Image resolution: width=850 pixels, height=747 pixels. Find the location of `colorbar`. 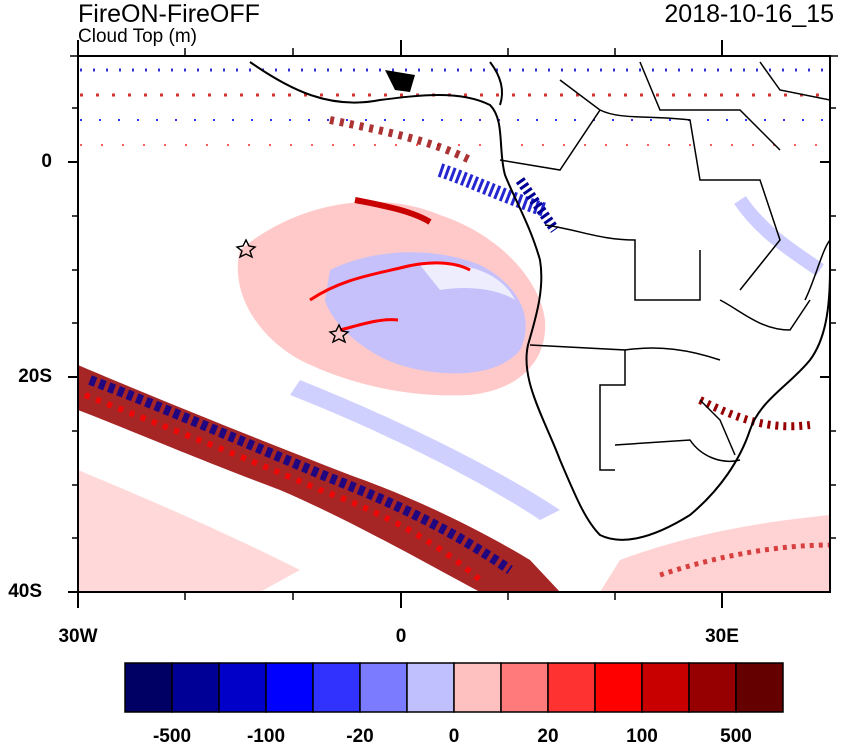

colorbar is located at coordinates (454, 687).